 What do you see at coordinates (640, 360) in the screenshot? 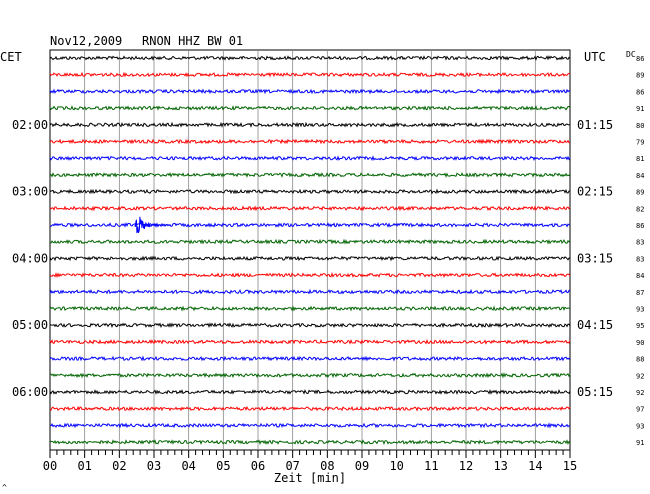
I see `dc-offset-label: 88` at bounding box center [640, 360].